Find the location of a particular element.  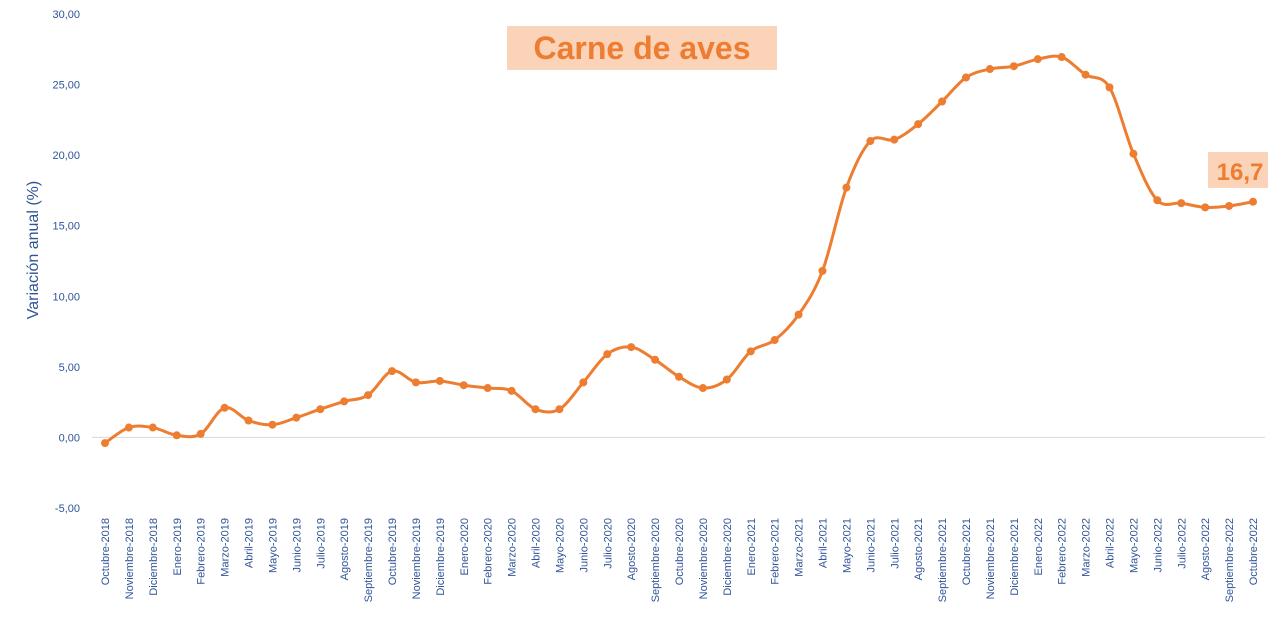

x-tick-label: Febrero-2021 is located at coordinates (776, 551).